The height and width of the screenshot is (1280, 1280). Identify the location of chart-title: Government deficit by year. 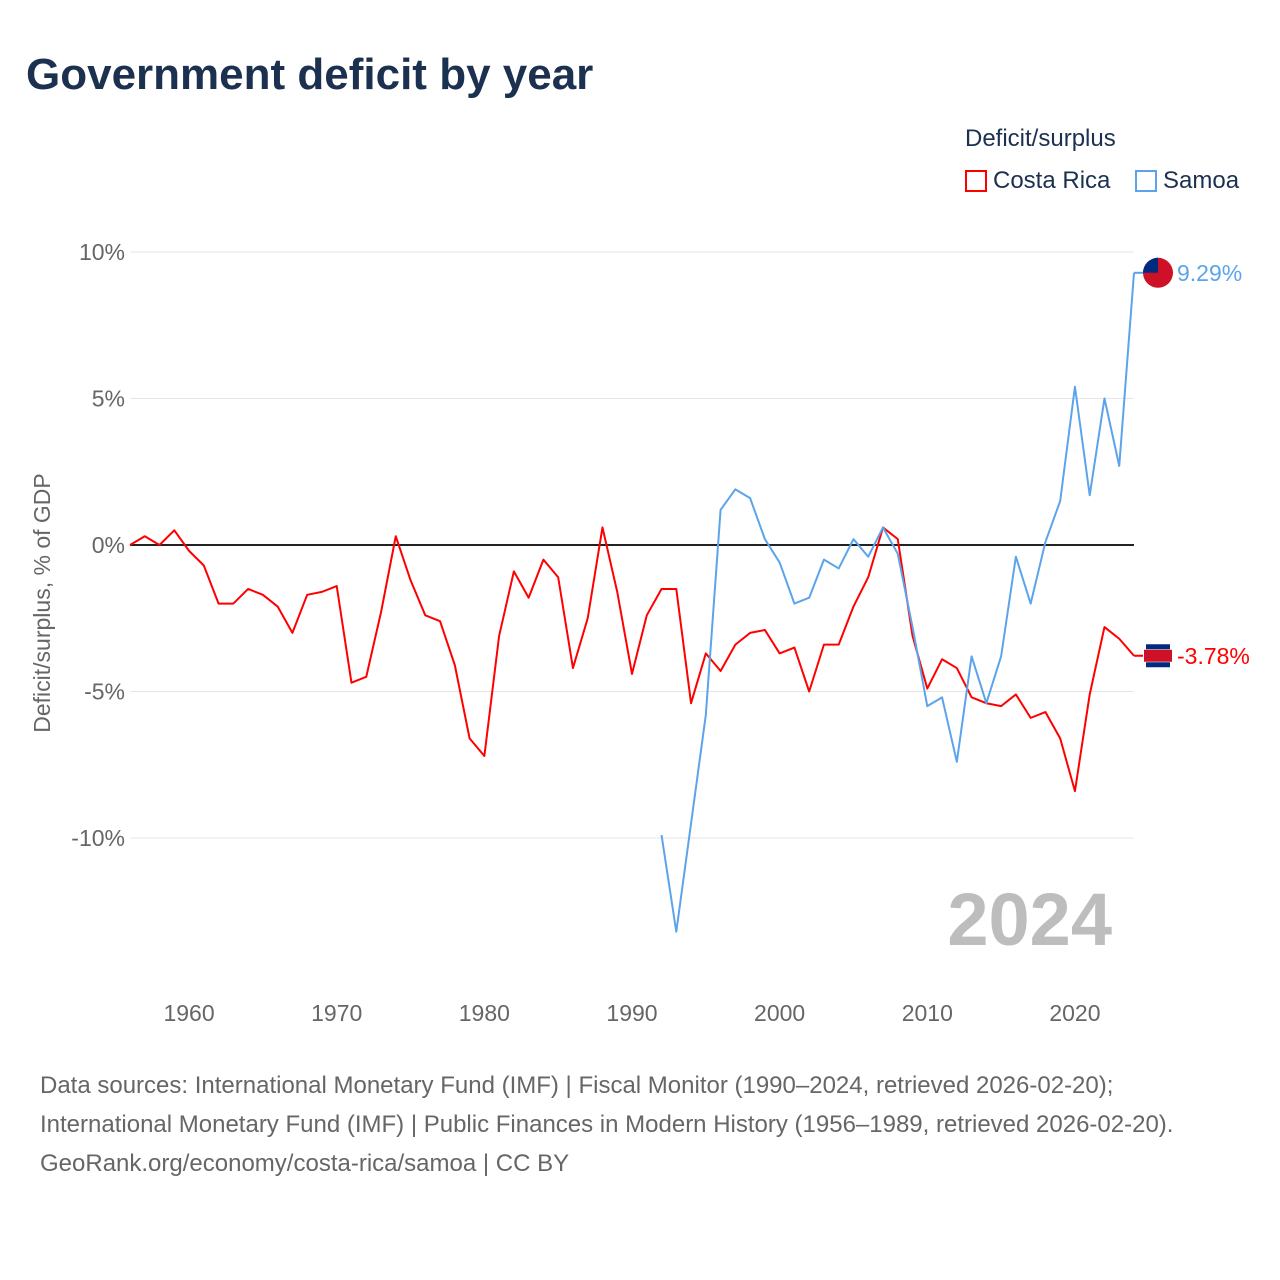
(310, 74).